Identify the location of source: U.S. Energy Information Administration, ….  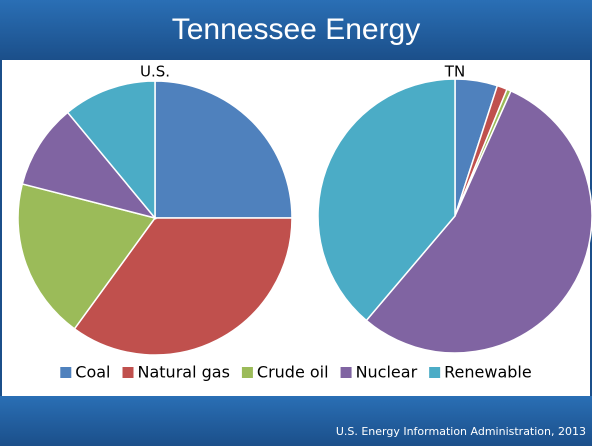
(461, 431).